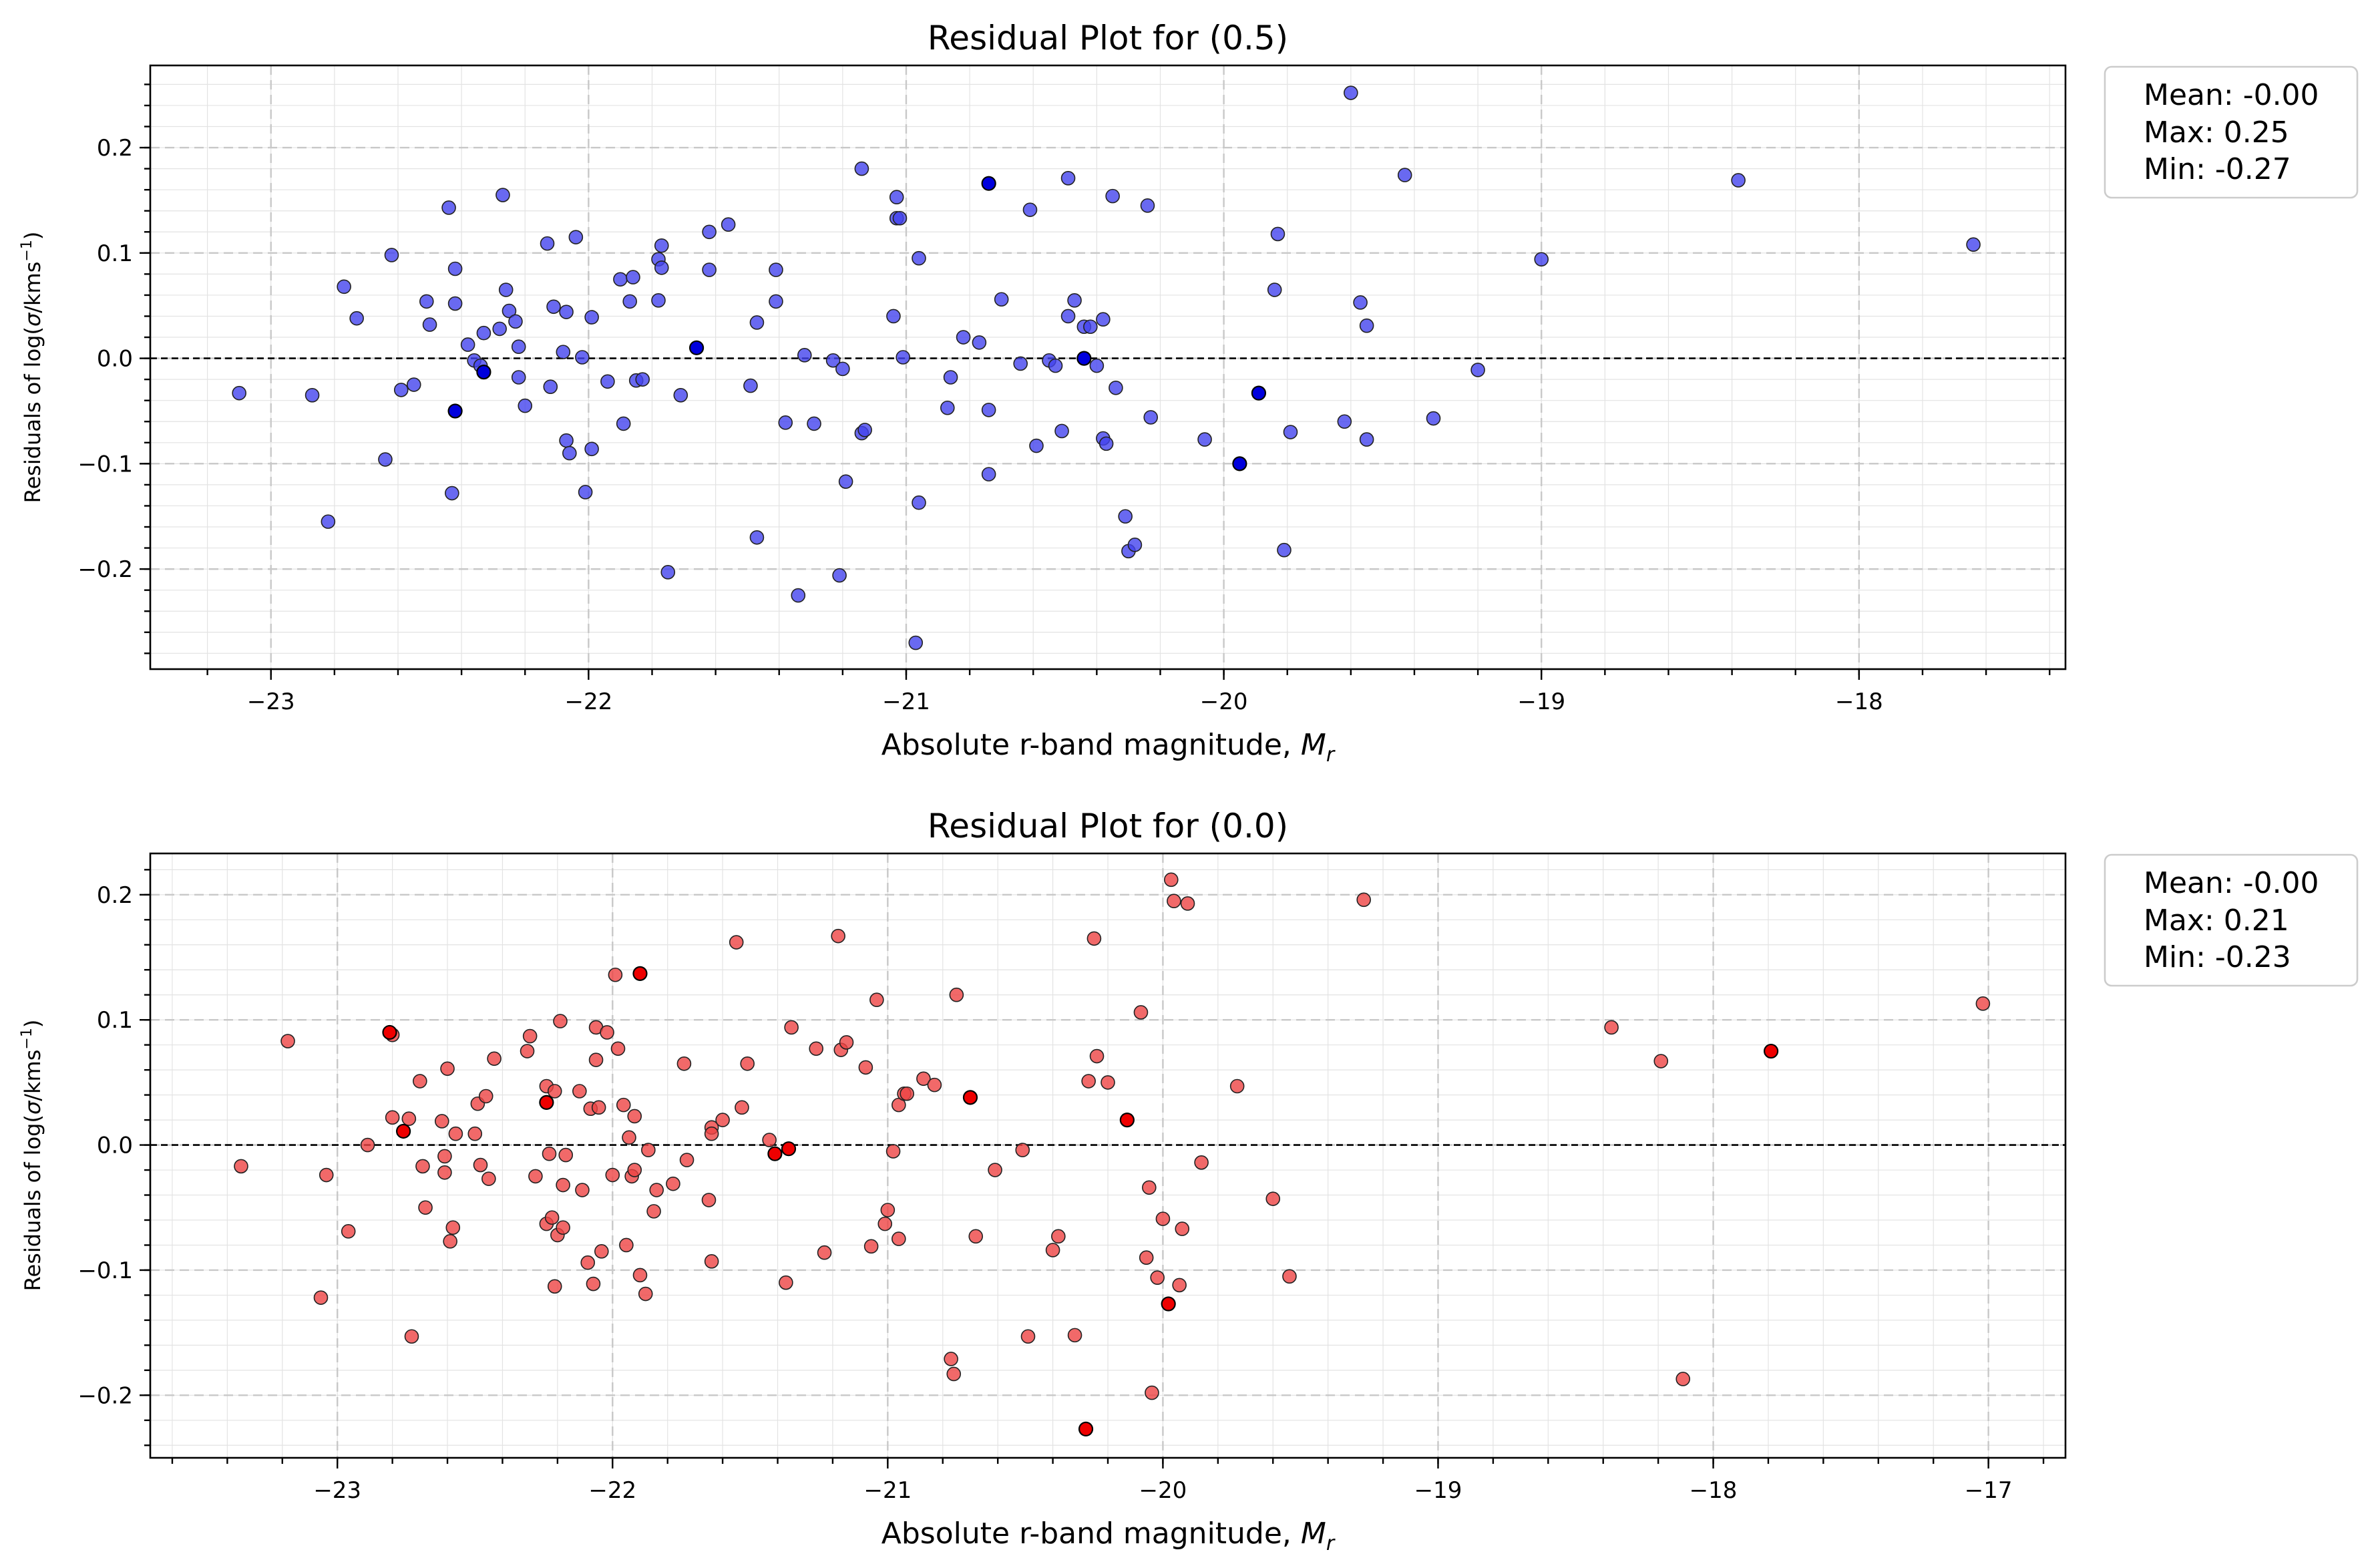  What do you see at coordinates (1108, 1536) in the screenshot?
I see `panel-2-xlabel: Absolute r-band magnitude, Mr` at bounding box center [1108, 1536].